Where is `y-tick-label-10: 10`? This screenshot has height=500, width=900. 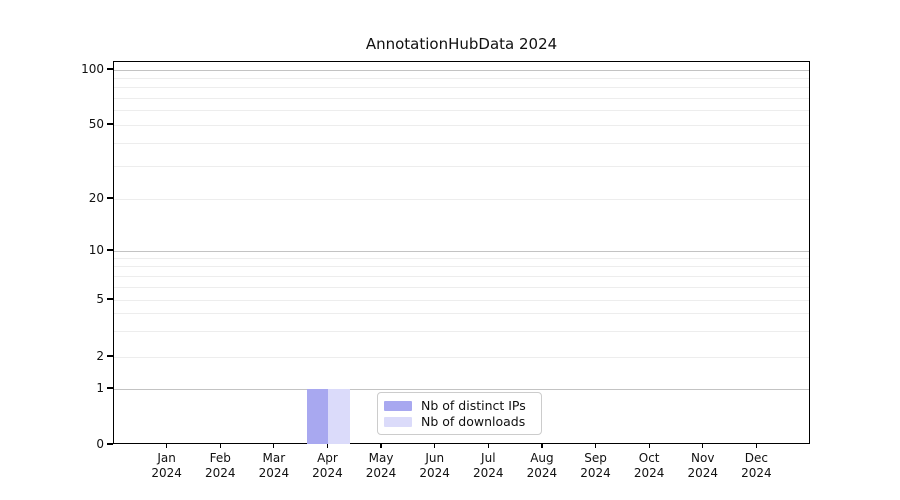 y-tick-label-10: 10 is located at coordinates (96, 250).